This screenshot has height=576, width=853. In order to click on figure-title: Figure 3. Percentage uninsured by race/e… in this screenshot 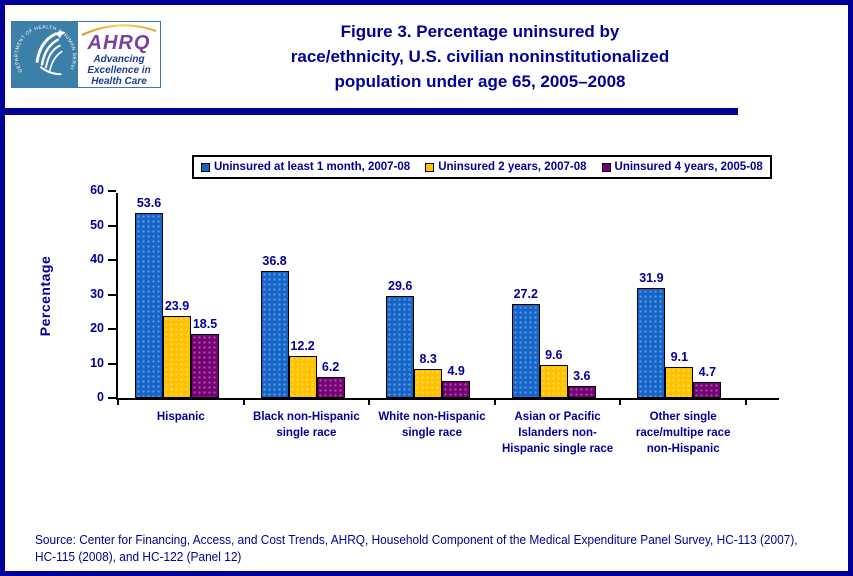, I will do `click(480, 56)`.